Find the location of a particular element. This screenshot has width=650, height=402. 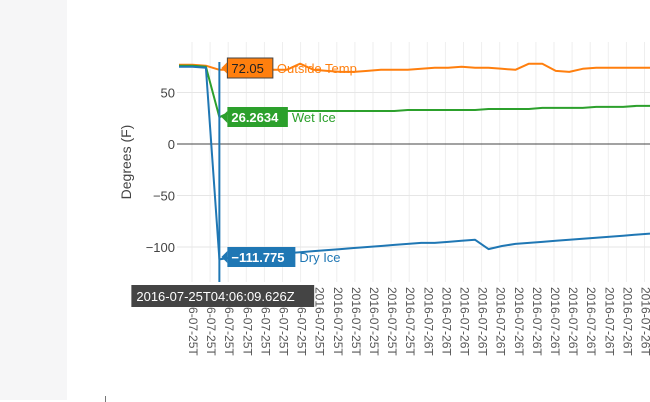

y-tick-label: −50 is located at coordinates (164, 196).